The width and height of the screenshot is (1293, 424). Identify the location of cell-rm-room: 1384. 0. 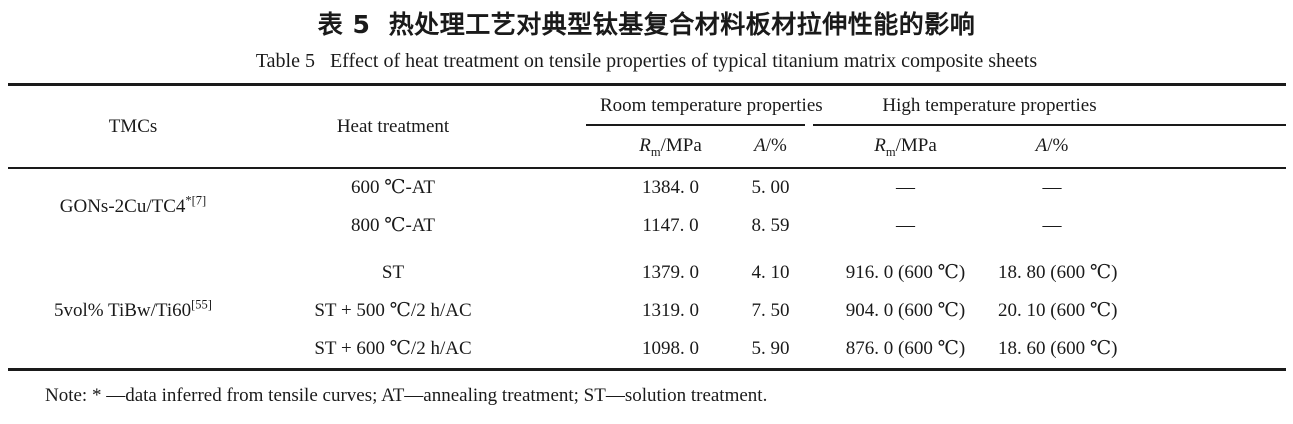
(670, 187).